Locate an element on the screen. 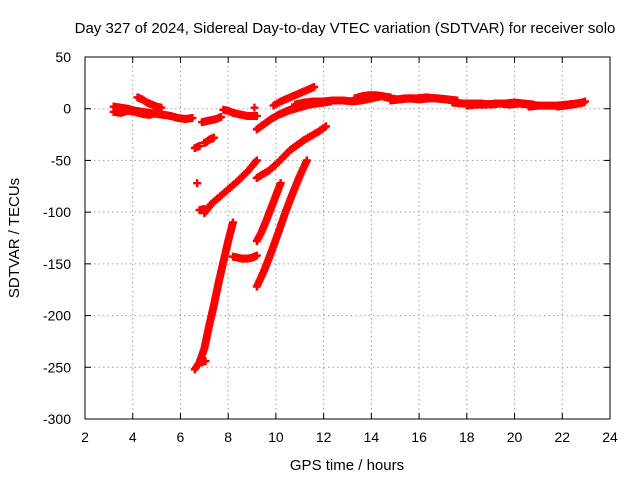 The height and width of the screenshot is (480, 640). y-tick-label: -150 is located at coordinates (57, 264).